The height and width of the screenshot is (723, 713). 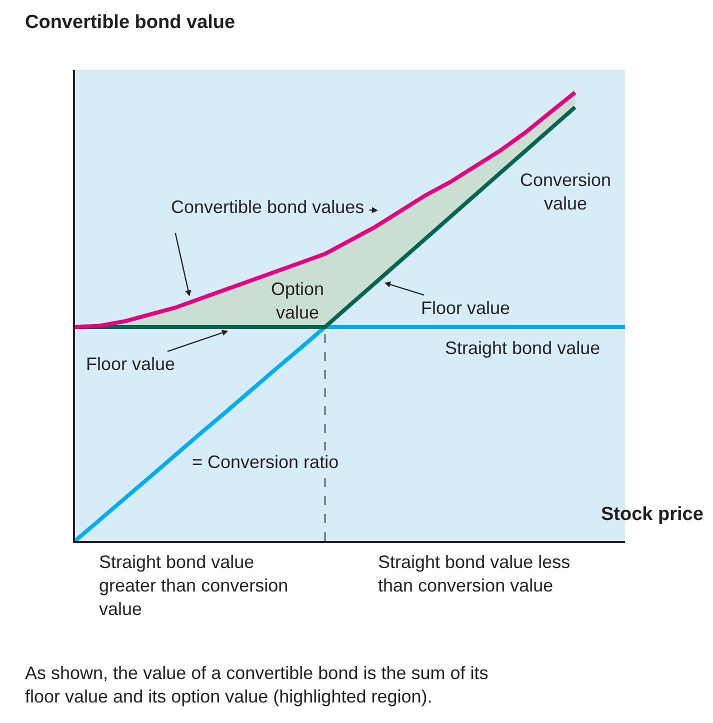 What do you see at coordinates (522, 348) in the screenshot?
I see `series-label: Straight bond value` at bounding box center [522, 348].